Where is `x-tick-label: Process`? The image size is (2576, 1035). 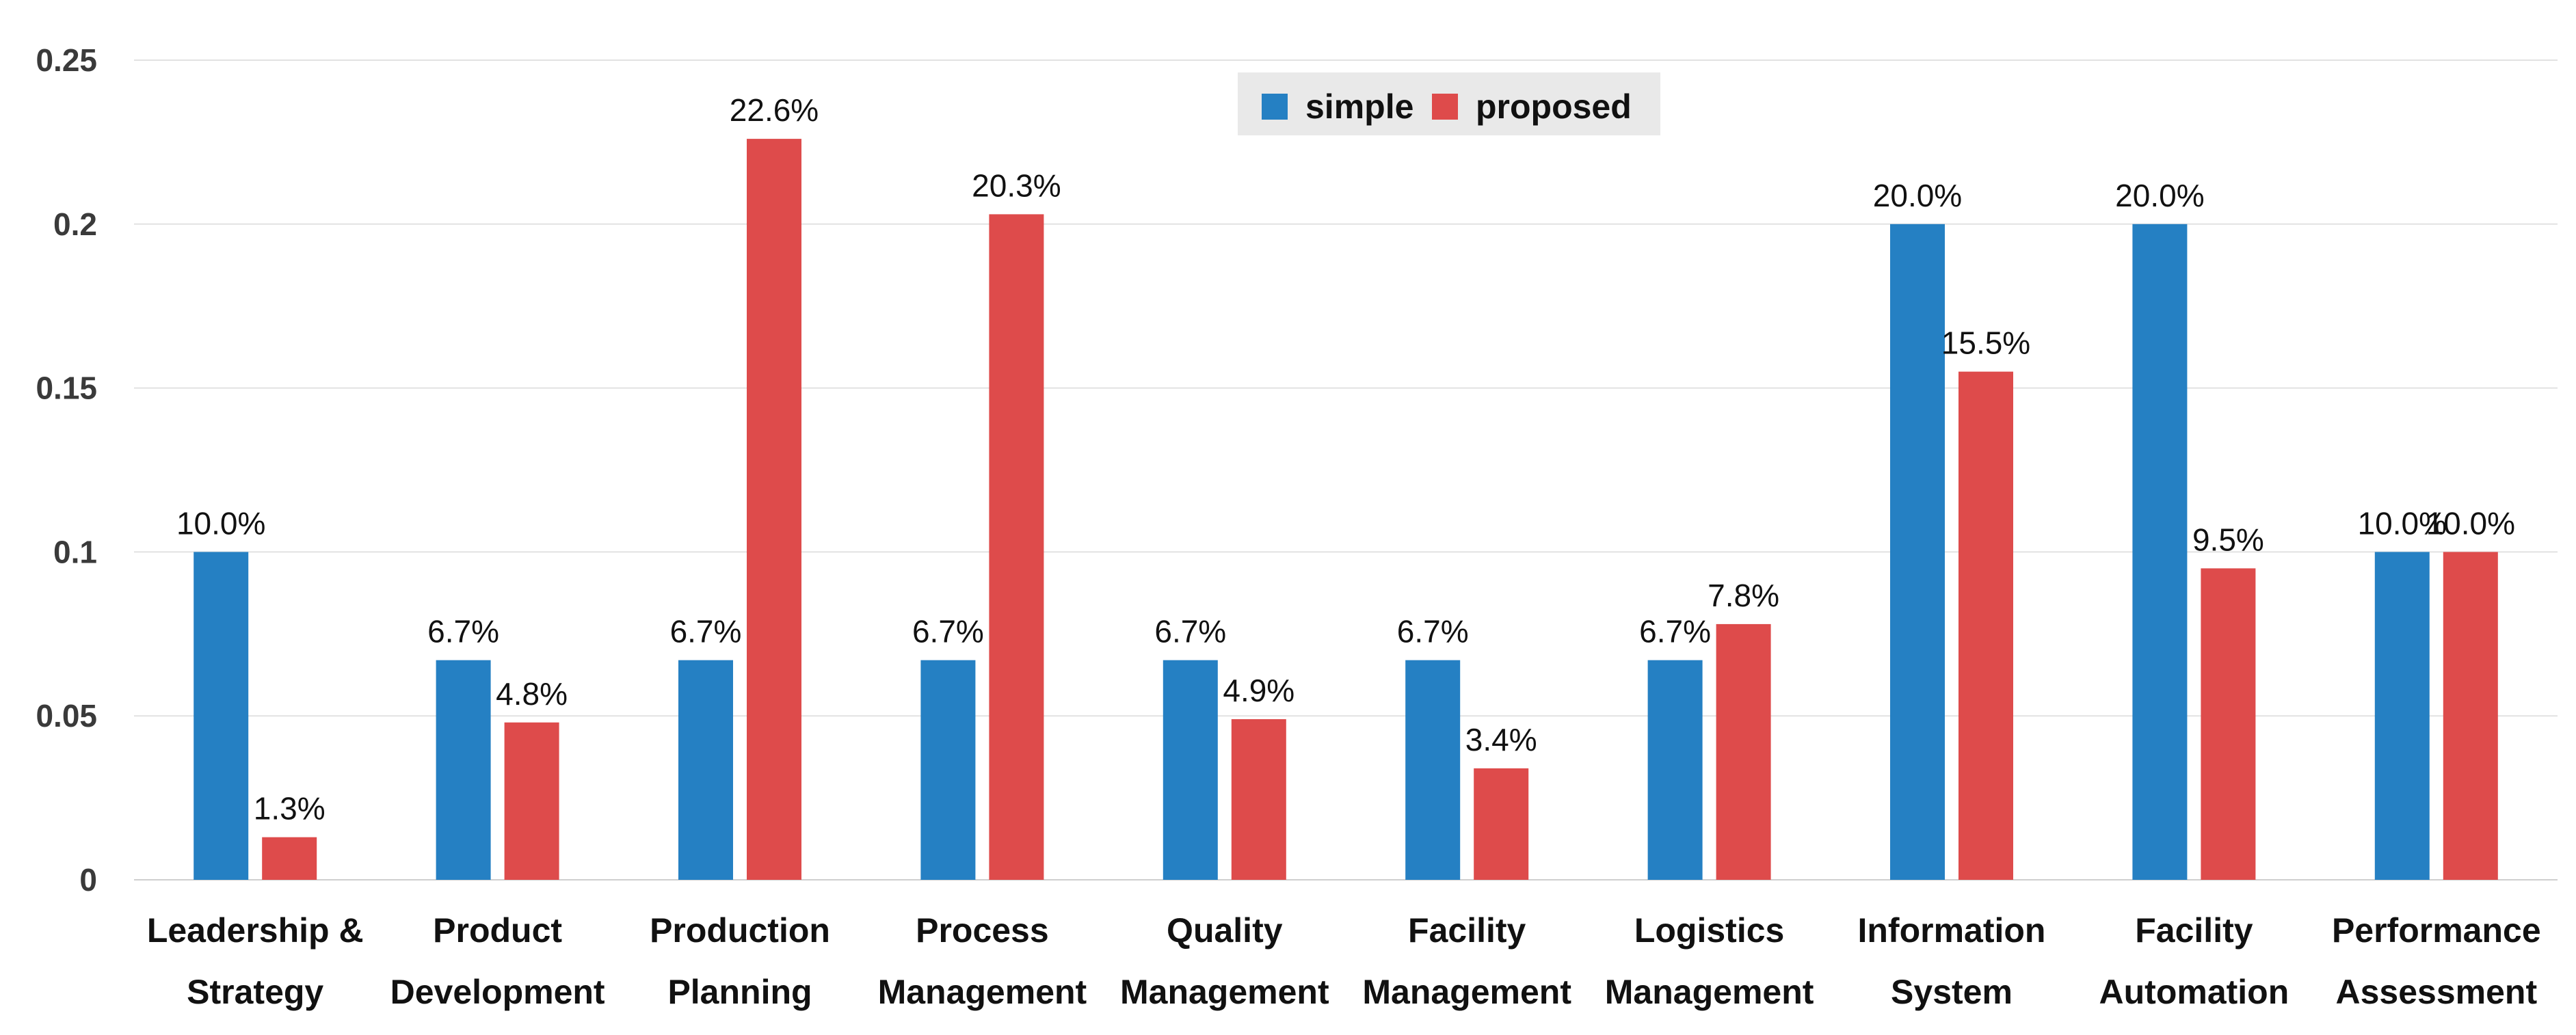
x-tick-label: Process is located at coordinates (982, 930).